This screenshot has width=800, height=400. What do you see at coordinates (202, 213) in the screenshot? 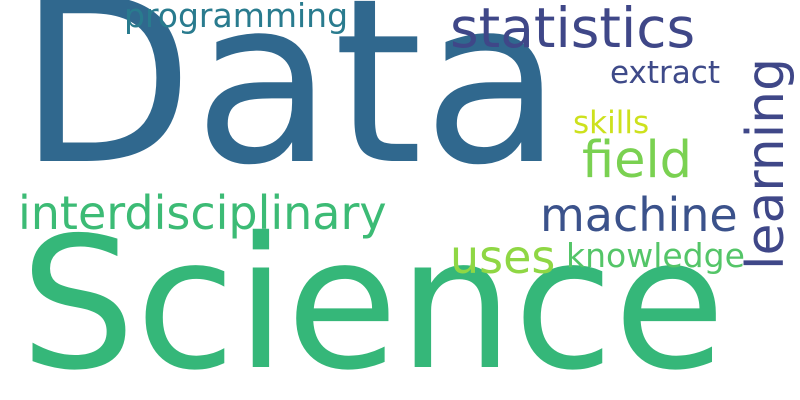
I see `word-interdisciplinary: interdisciplinary` at bounding box center [202, 213].